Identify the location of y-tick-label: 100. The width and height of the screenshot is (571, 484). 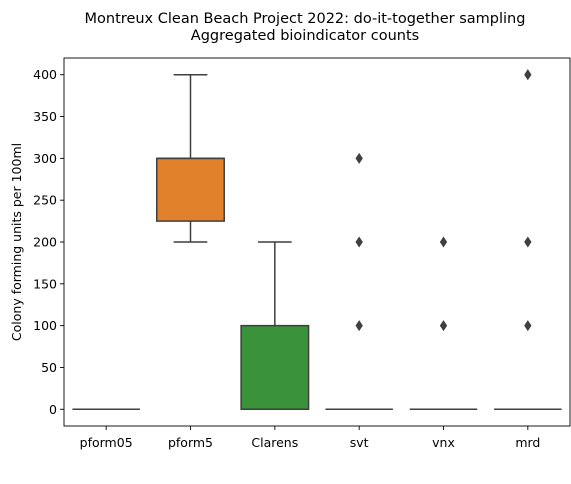
(45, 325).